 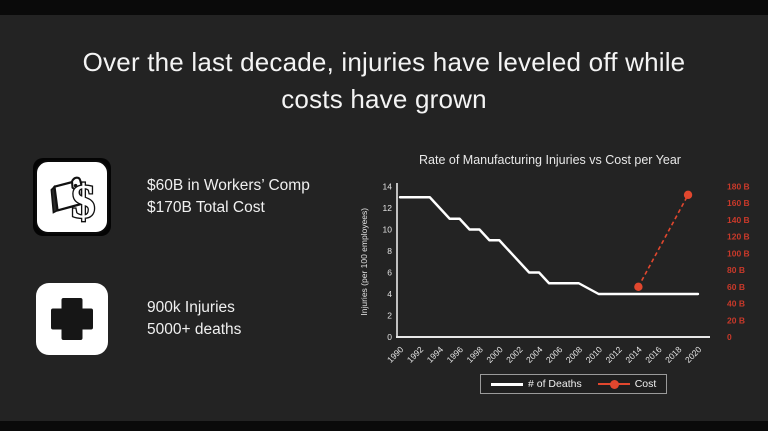 I want to click on medical-cross-icon-tile, so click(x=72, y=319).